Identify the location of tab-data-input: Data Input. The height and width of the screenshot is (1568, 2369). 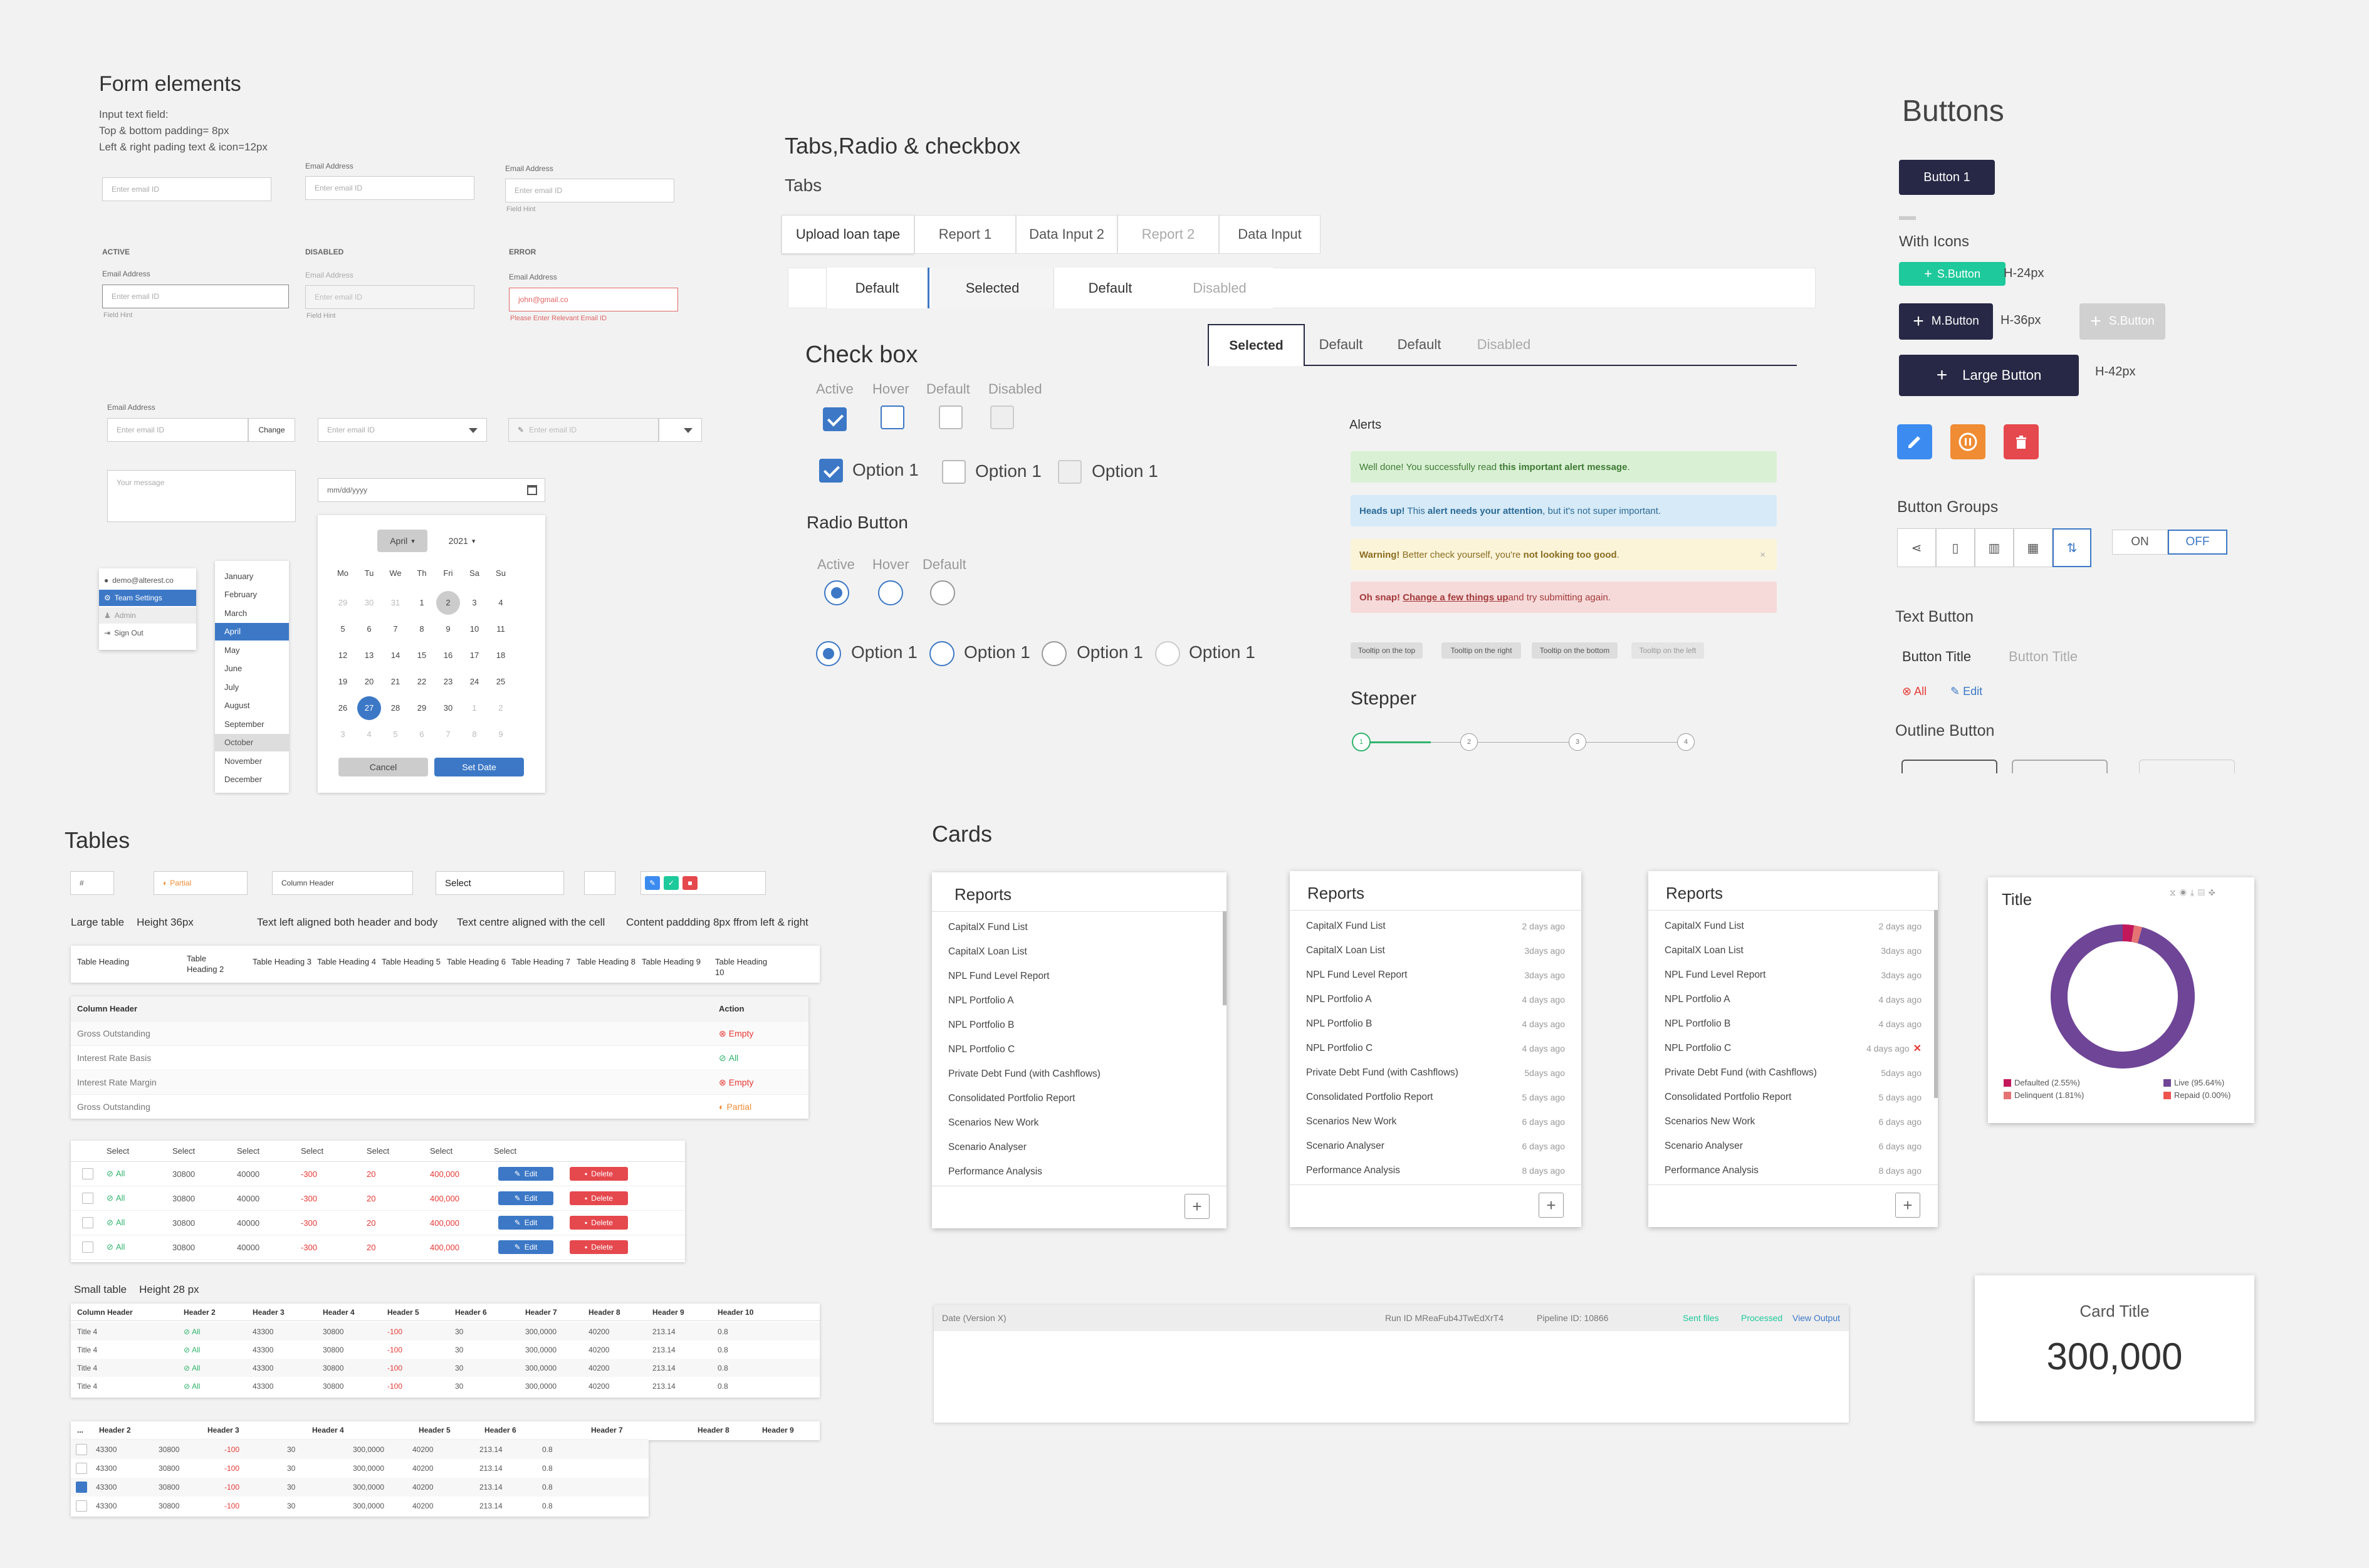
(1269, 234).